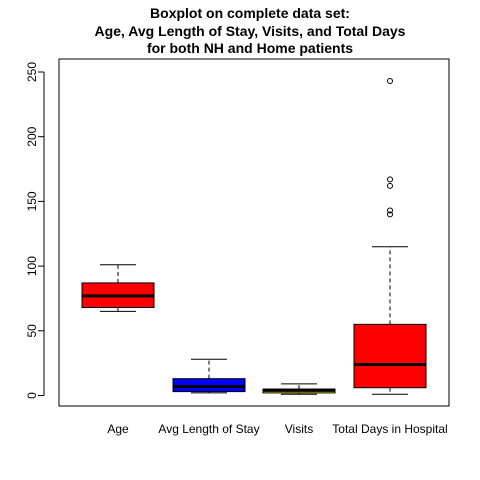  What do you see at coordinates (32, 72) in the screenshot?
I see `y-tick-label: 250` at bounding box center [32, 72].